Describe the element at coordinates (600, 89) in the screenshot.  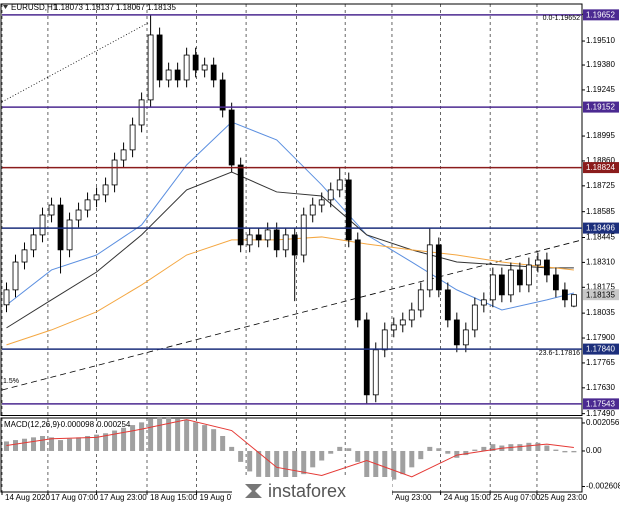
I see `y-tick-label: 1.19245` at that location.